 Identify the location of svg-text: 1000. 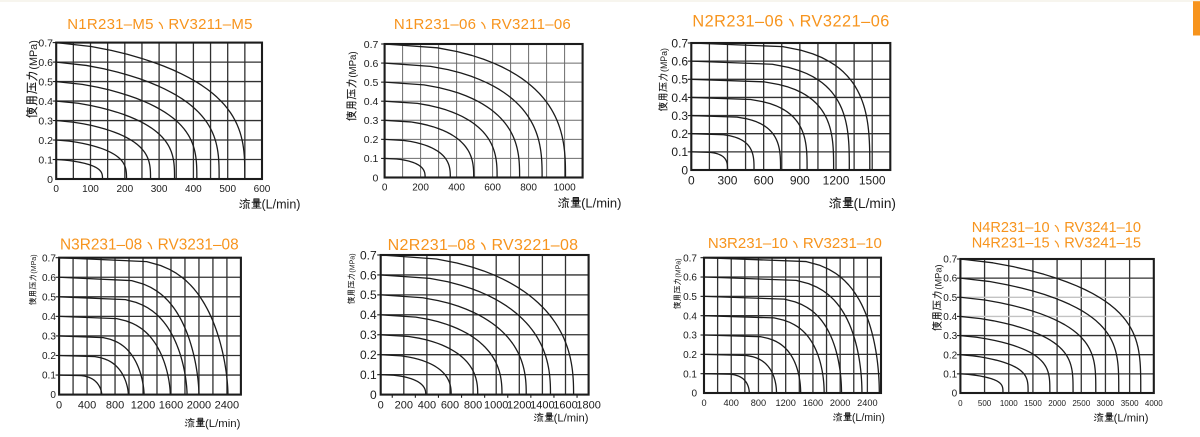
(564, 188).